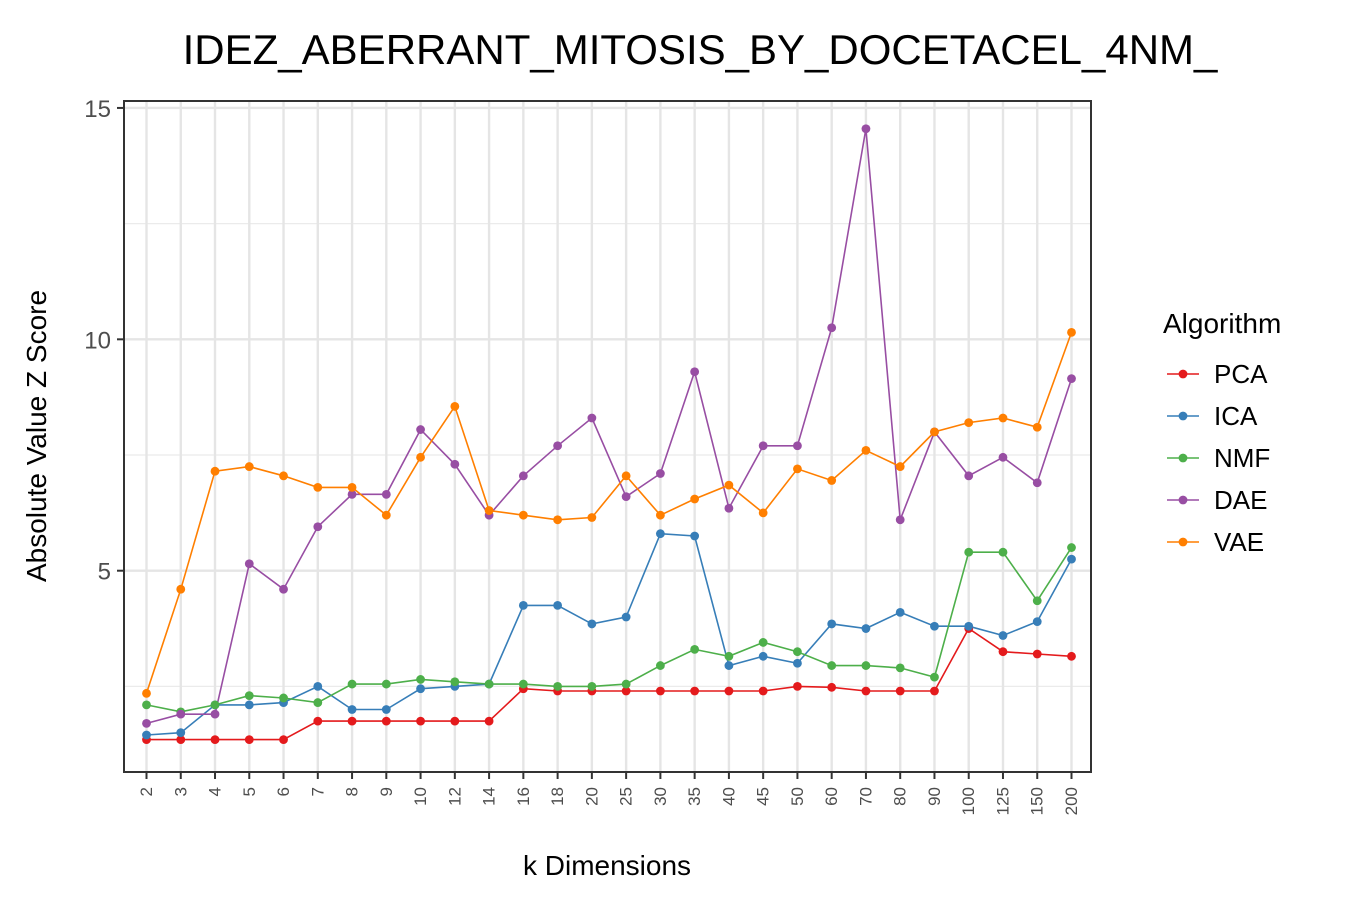 The width and height of the screenshot is (1350, 900). What do you see at coordinates (1241, 374) in the screenshot?
I see `legend-label: PCA` at bounding box center [1241, 374].